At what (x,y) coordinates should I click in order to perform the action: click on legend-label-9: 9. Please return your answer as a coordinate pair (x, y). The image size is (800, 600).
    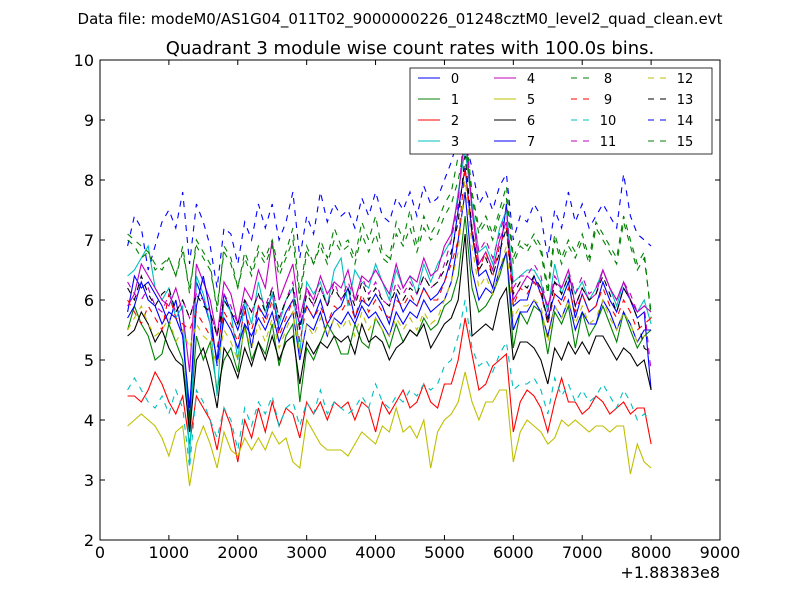
    Looking at the image, I should click on (608, 100).